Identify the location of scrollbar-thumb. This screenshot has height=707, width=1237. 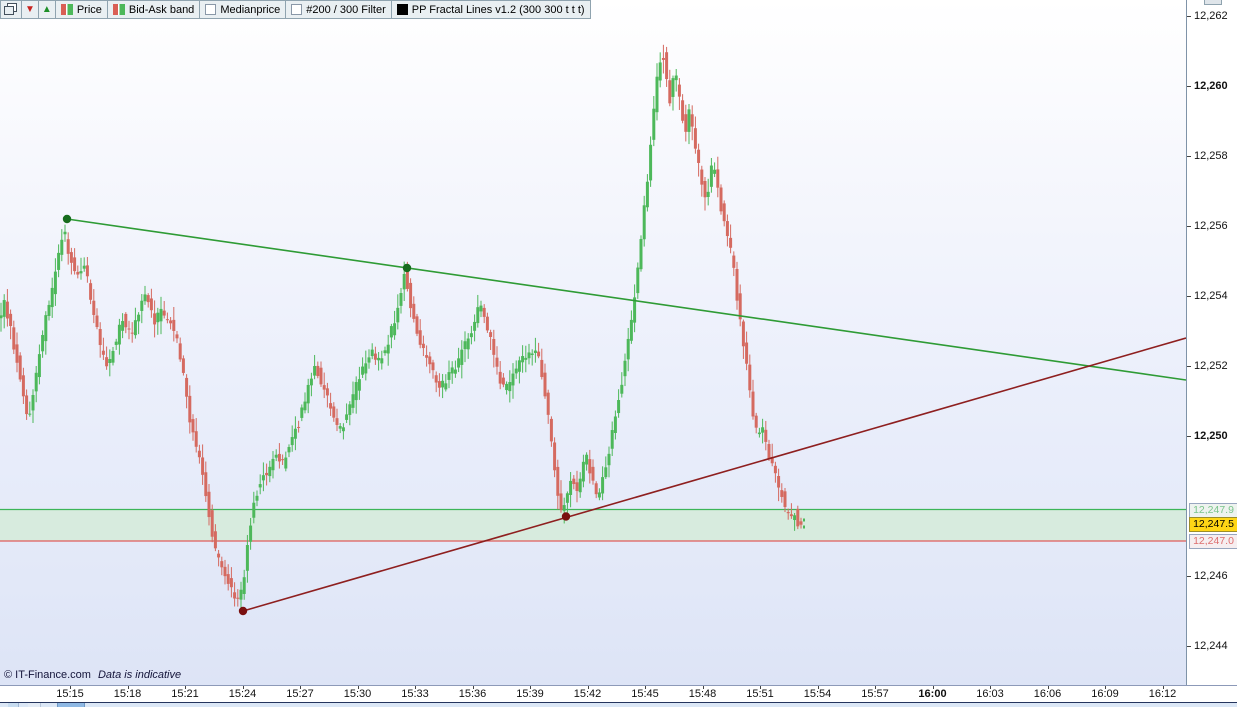
(71, 705).